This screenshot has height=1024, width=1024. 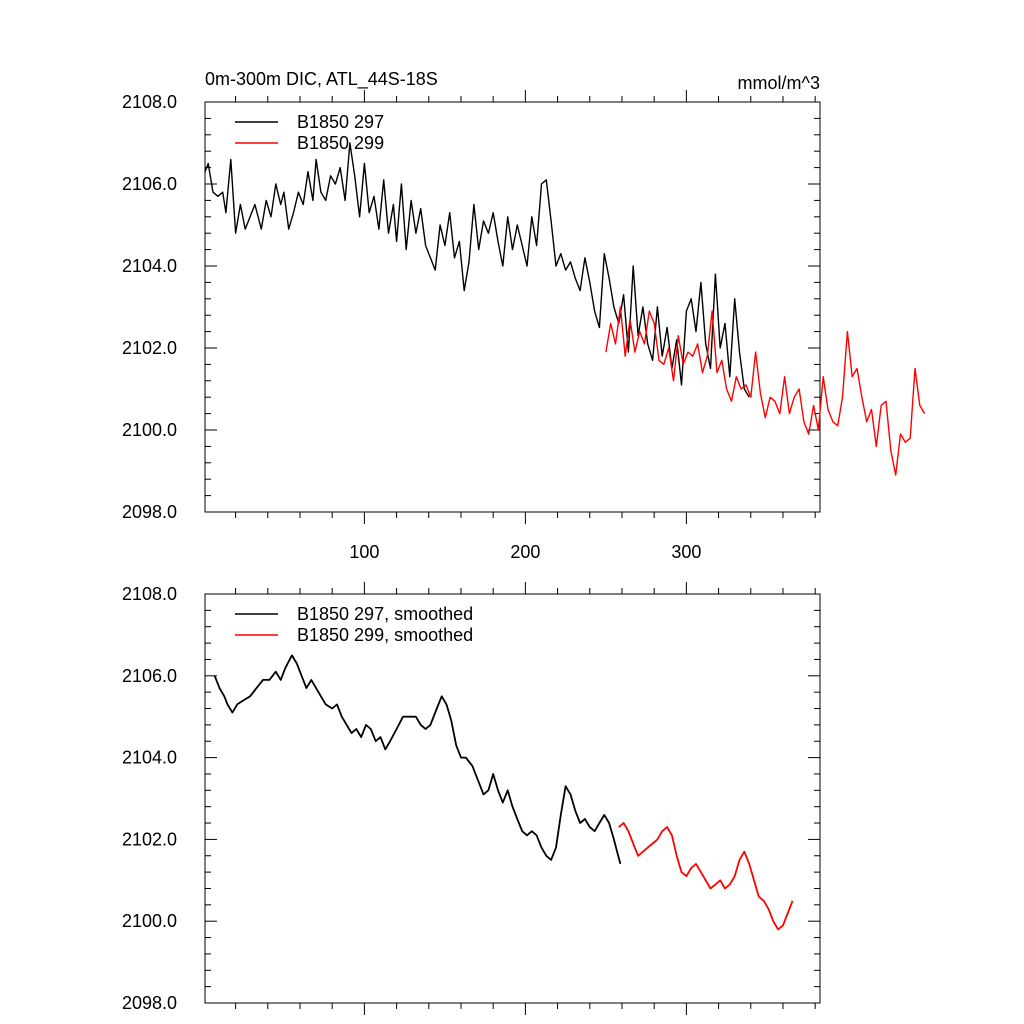 What do you see at coordinates (364, 552) in the screenshot?
I see `x-tick-label: 100` at bounding box center [364, 552].